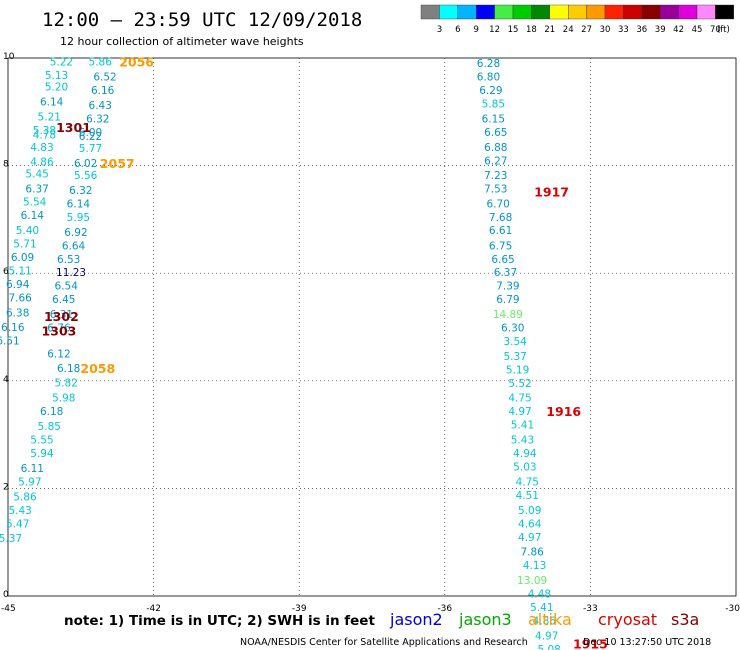 Image resolution: width=740 pixels, height=650 pixels. I want to click on wave-height-label: 6.88, so click(495, 148).